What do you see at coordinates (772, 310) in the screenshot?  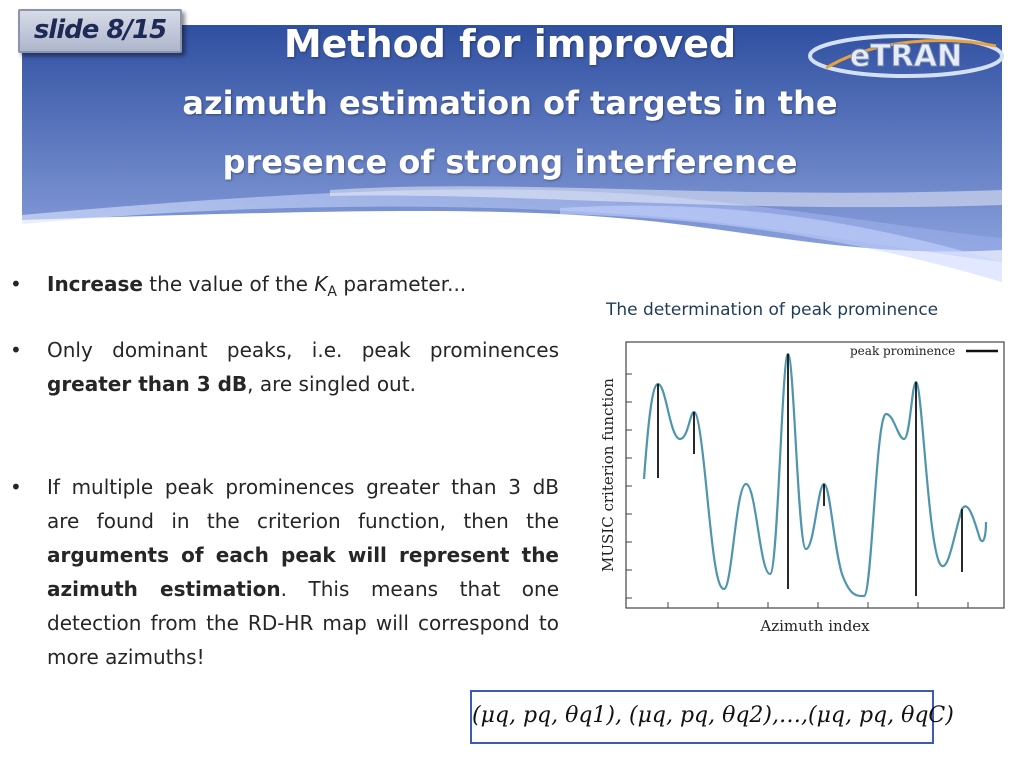 I see `figure-caption: The determination of peak prominence` at bounding box center [772, 310].